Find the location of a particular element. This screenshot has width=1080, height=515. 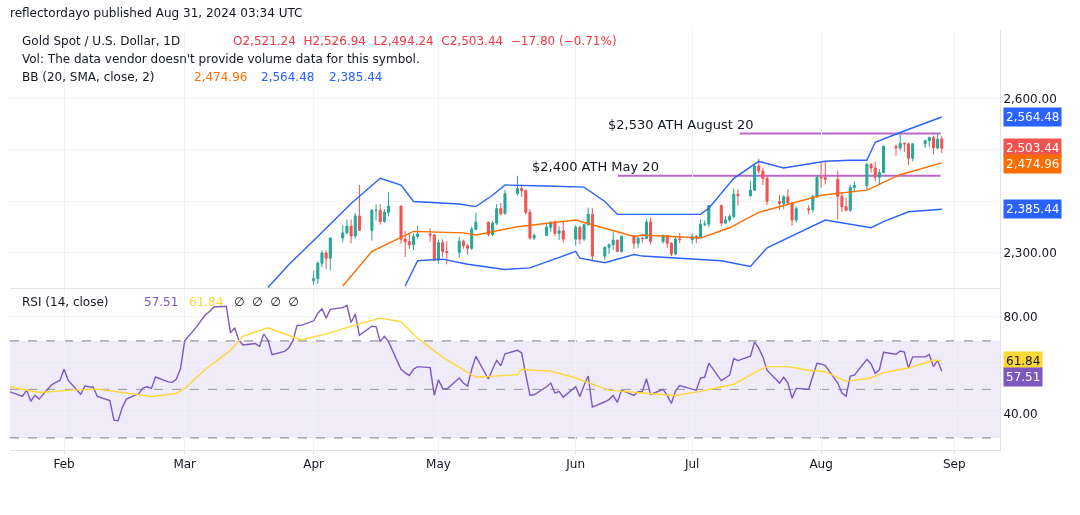

y-tick-label: 2,300.00 is located at coordinates (1030, 253).